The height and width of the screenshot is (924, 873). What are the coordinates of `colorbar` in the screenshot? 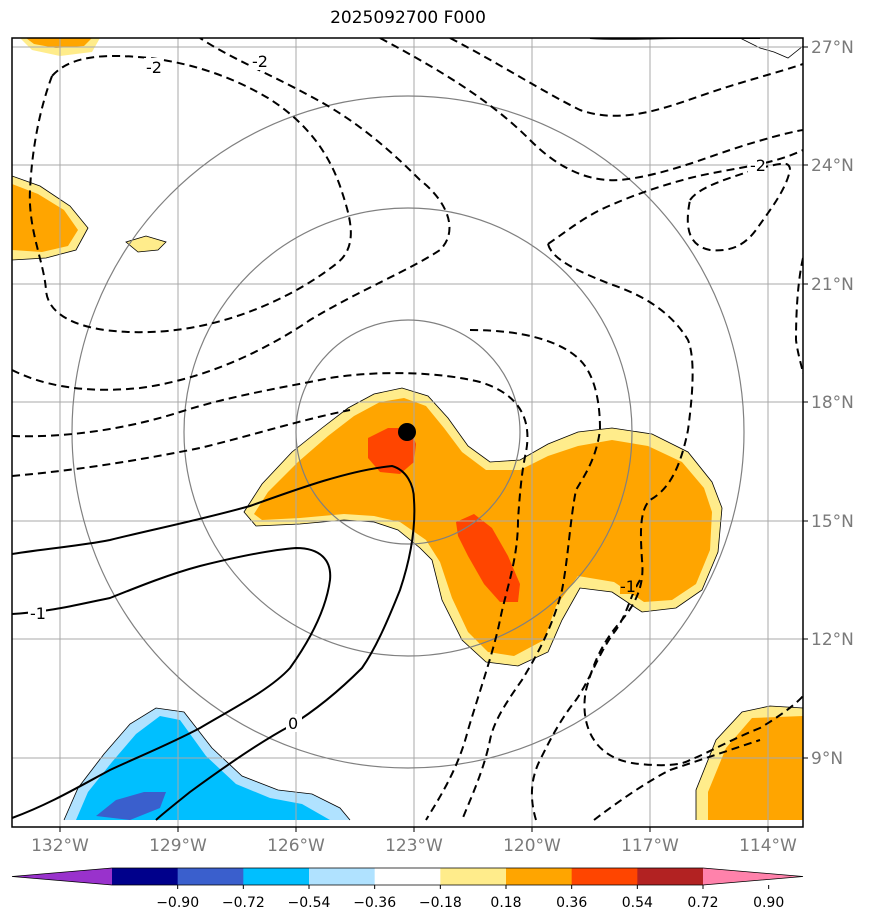 It's located at (407, 878).